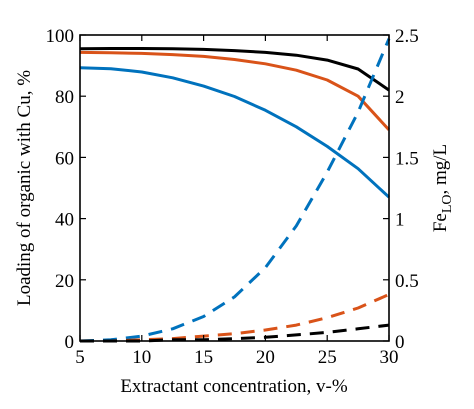 This screenshot has height=409, width=474. I want to click on y2-axis-title-unit: , mg/L, so click(440, 169).